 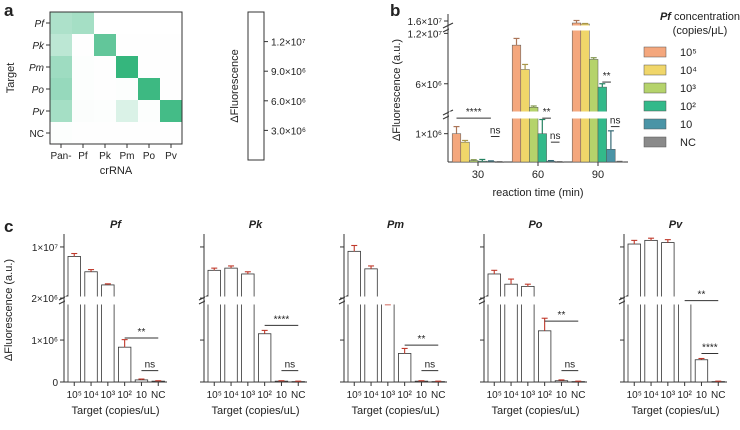 I want to click on heatmap-y-tick-label: Pk, so click(x=38, y=46).